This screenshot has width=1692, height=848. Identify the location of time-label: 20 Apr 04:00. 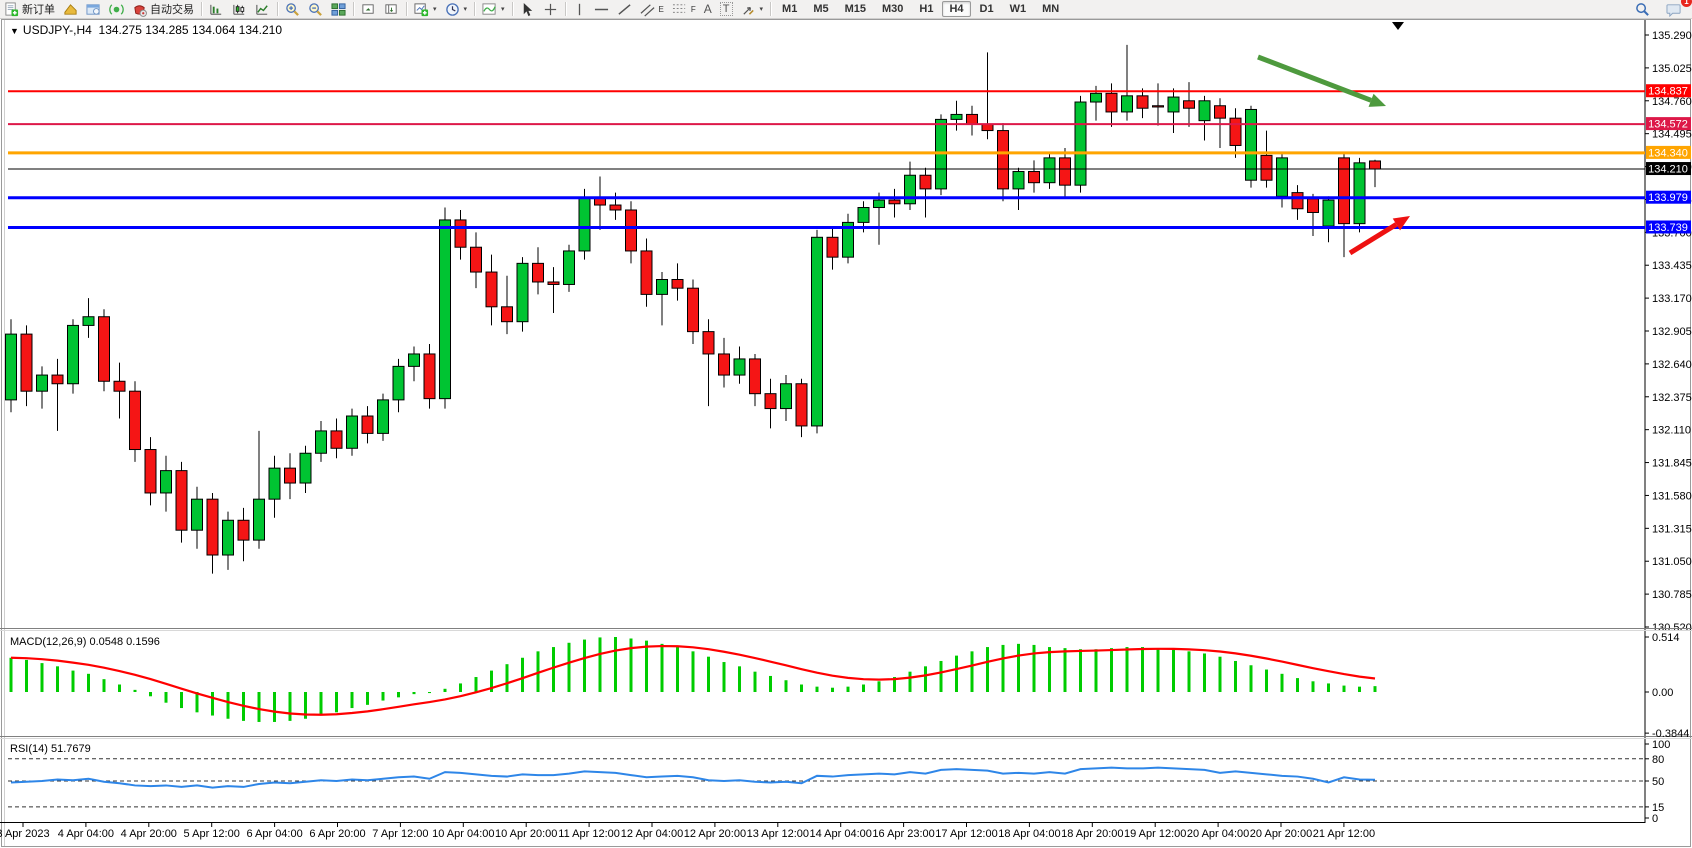
(1218, 834).